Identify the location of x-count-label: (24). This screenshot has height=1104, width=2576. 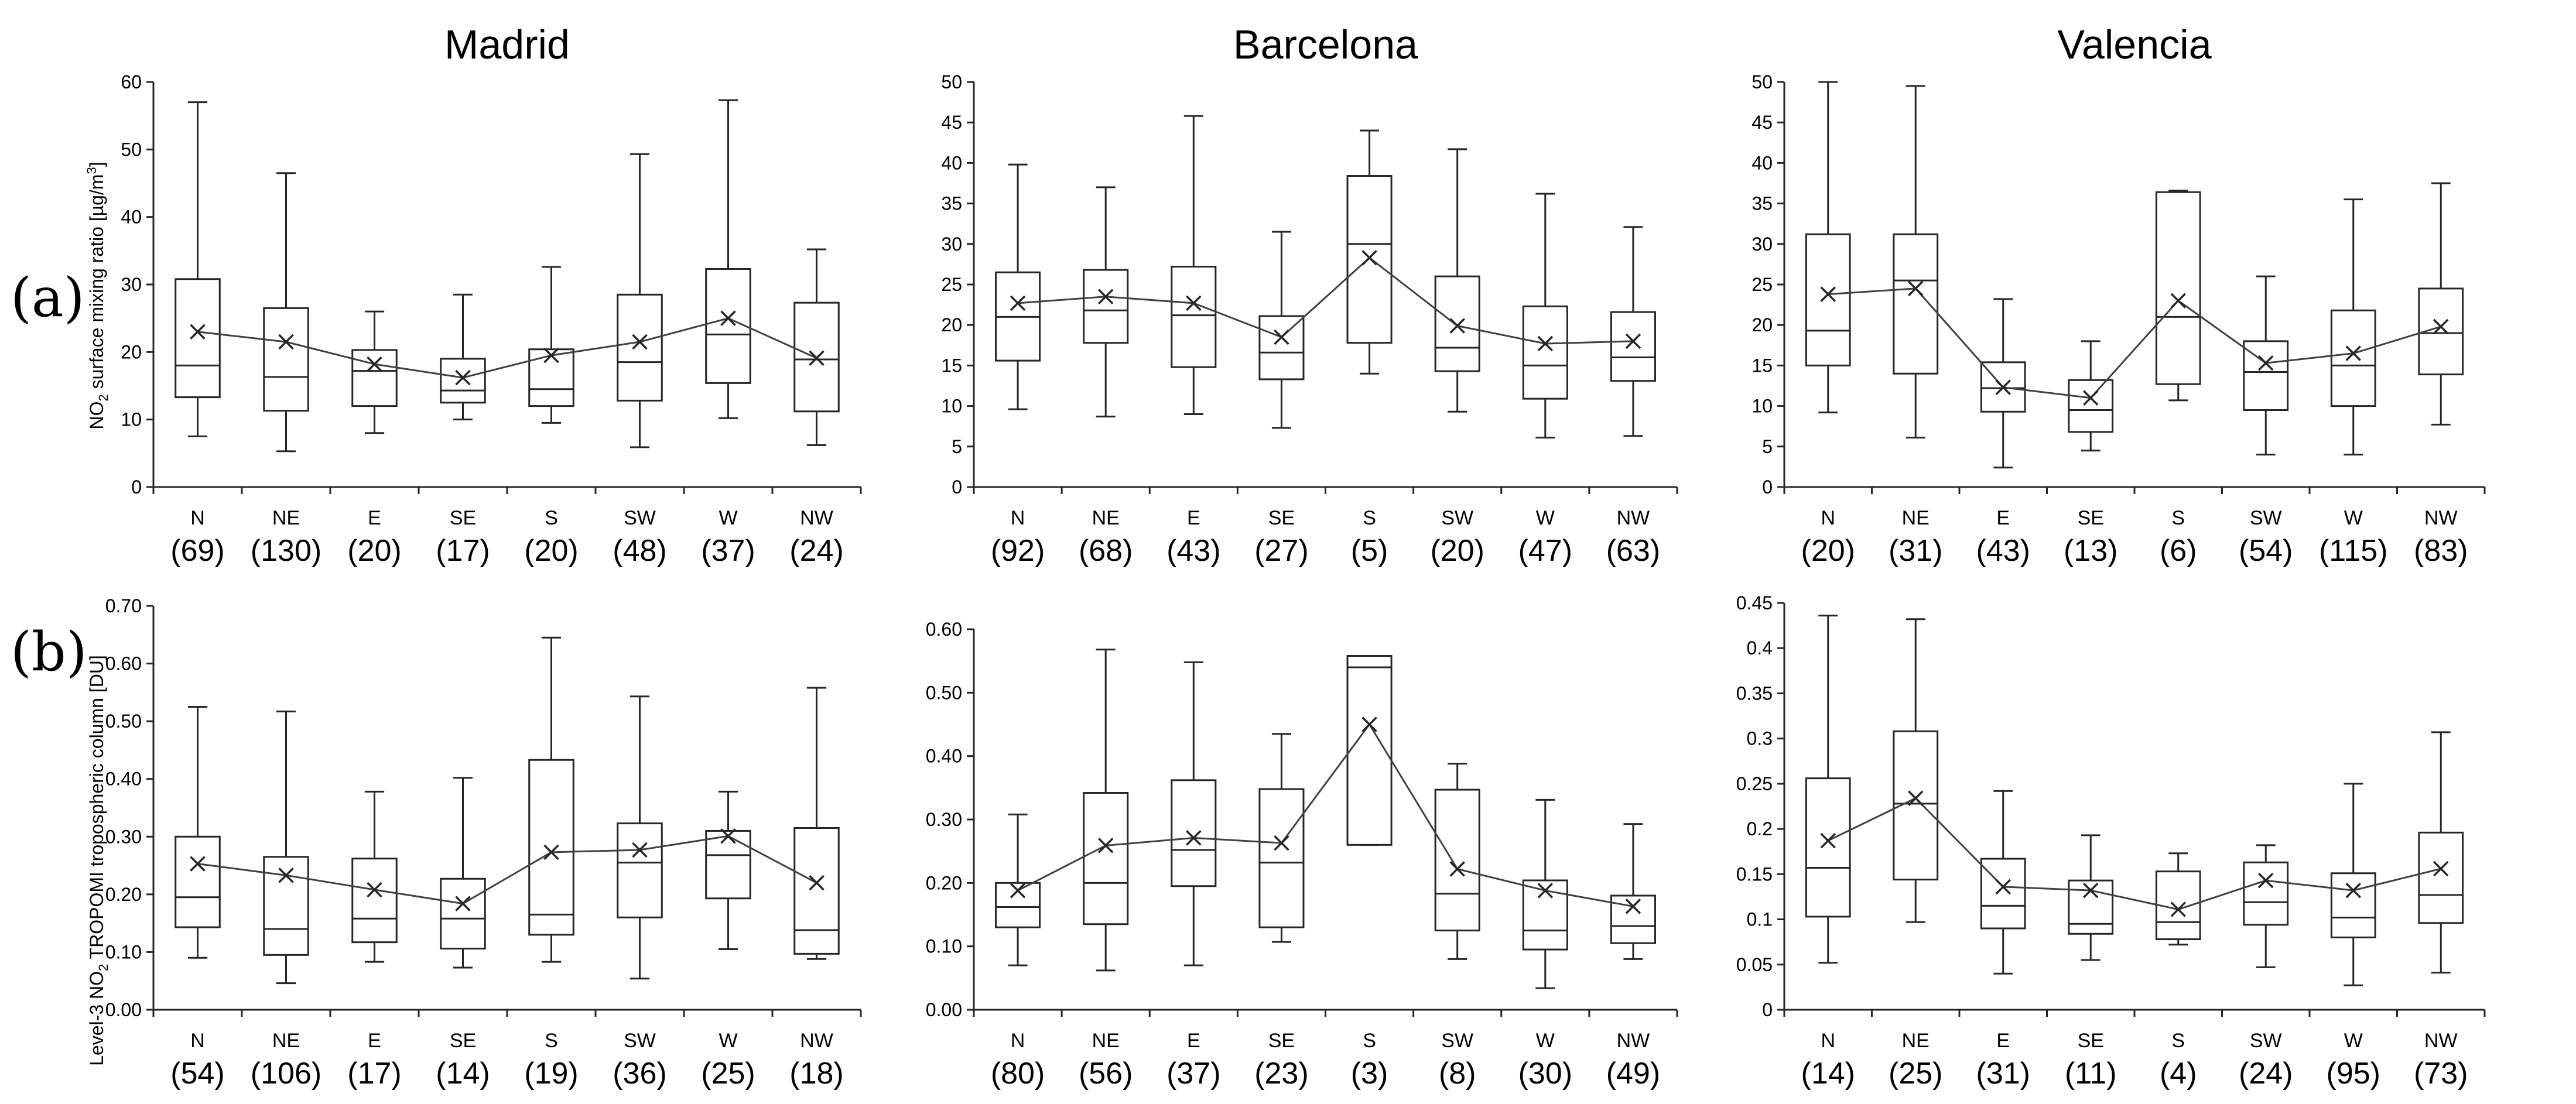
(816, 551).